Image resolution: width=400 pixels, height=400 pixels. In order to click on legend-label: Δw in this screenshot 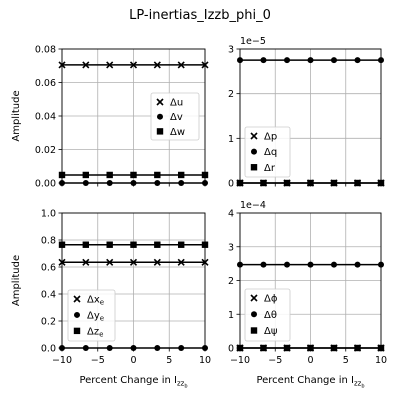, I will do `click(177, 132)`.